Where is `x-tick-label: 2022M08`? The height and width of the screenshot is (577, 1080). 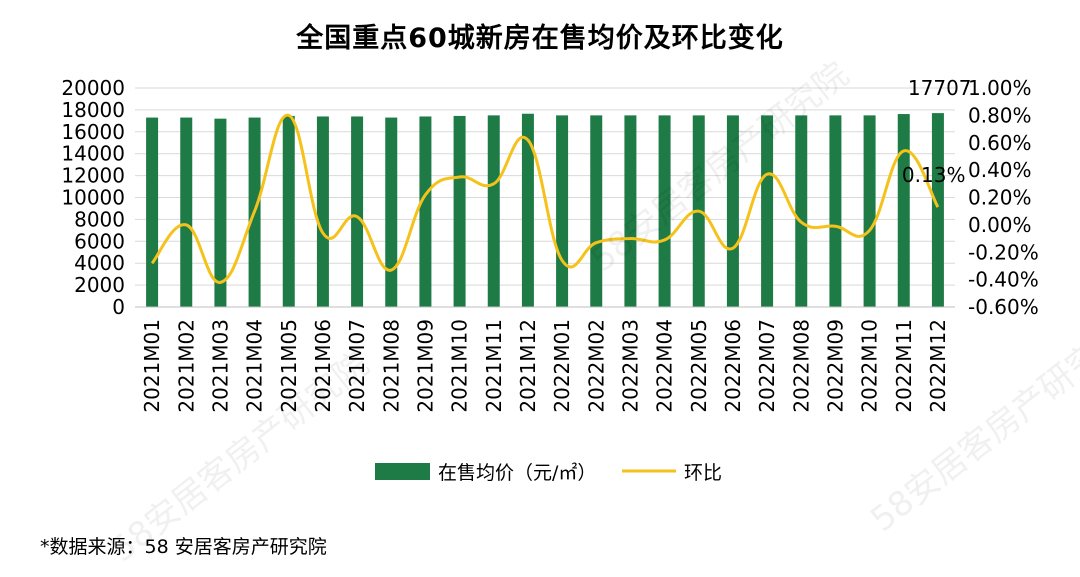
x-tick-label: 2022M08 is located at coordinates (801, 366).